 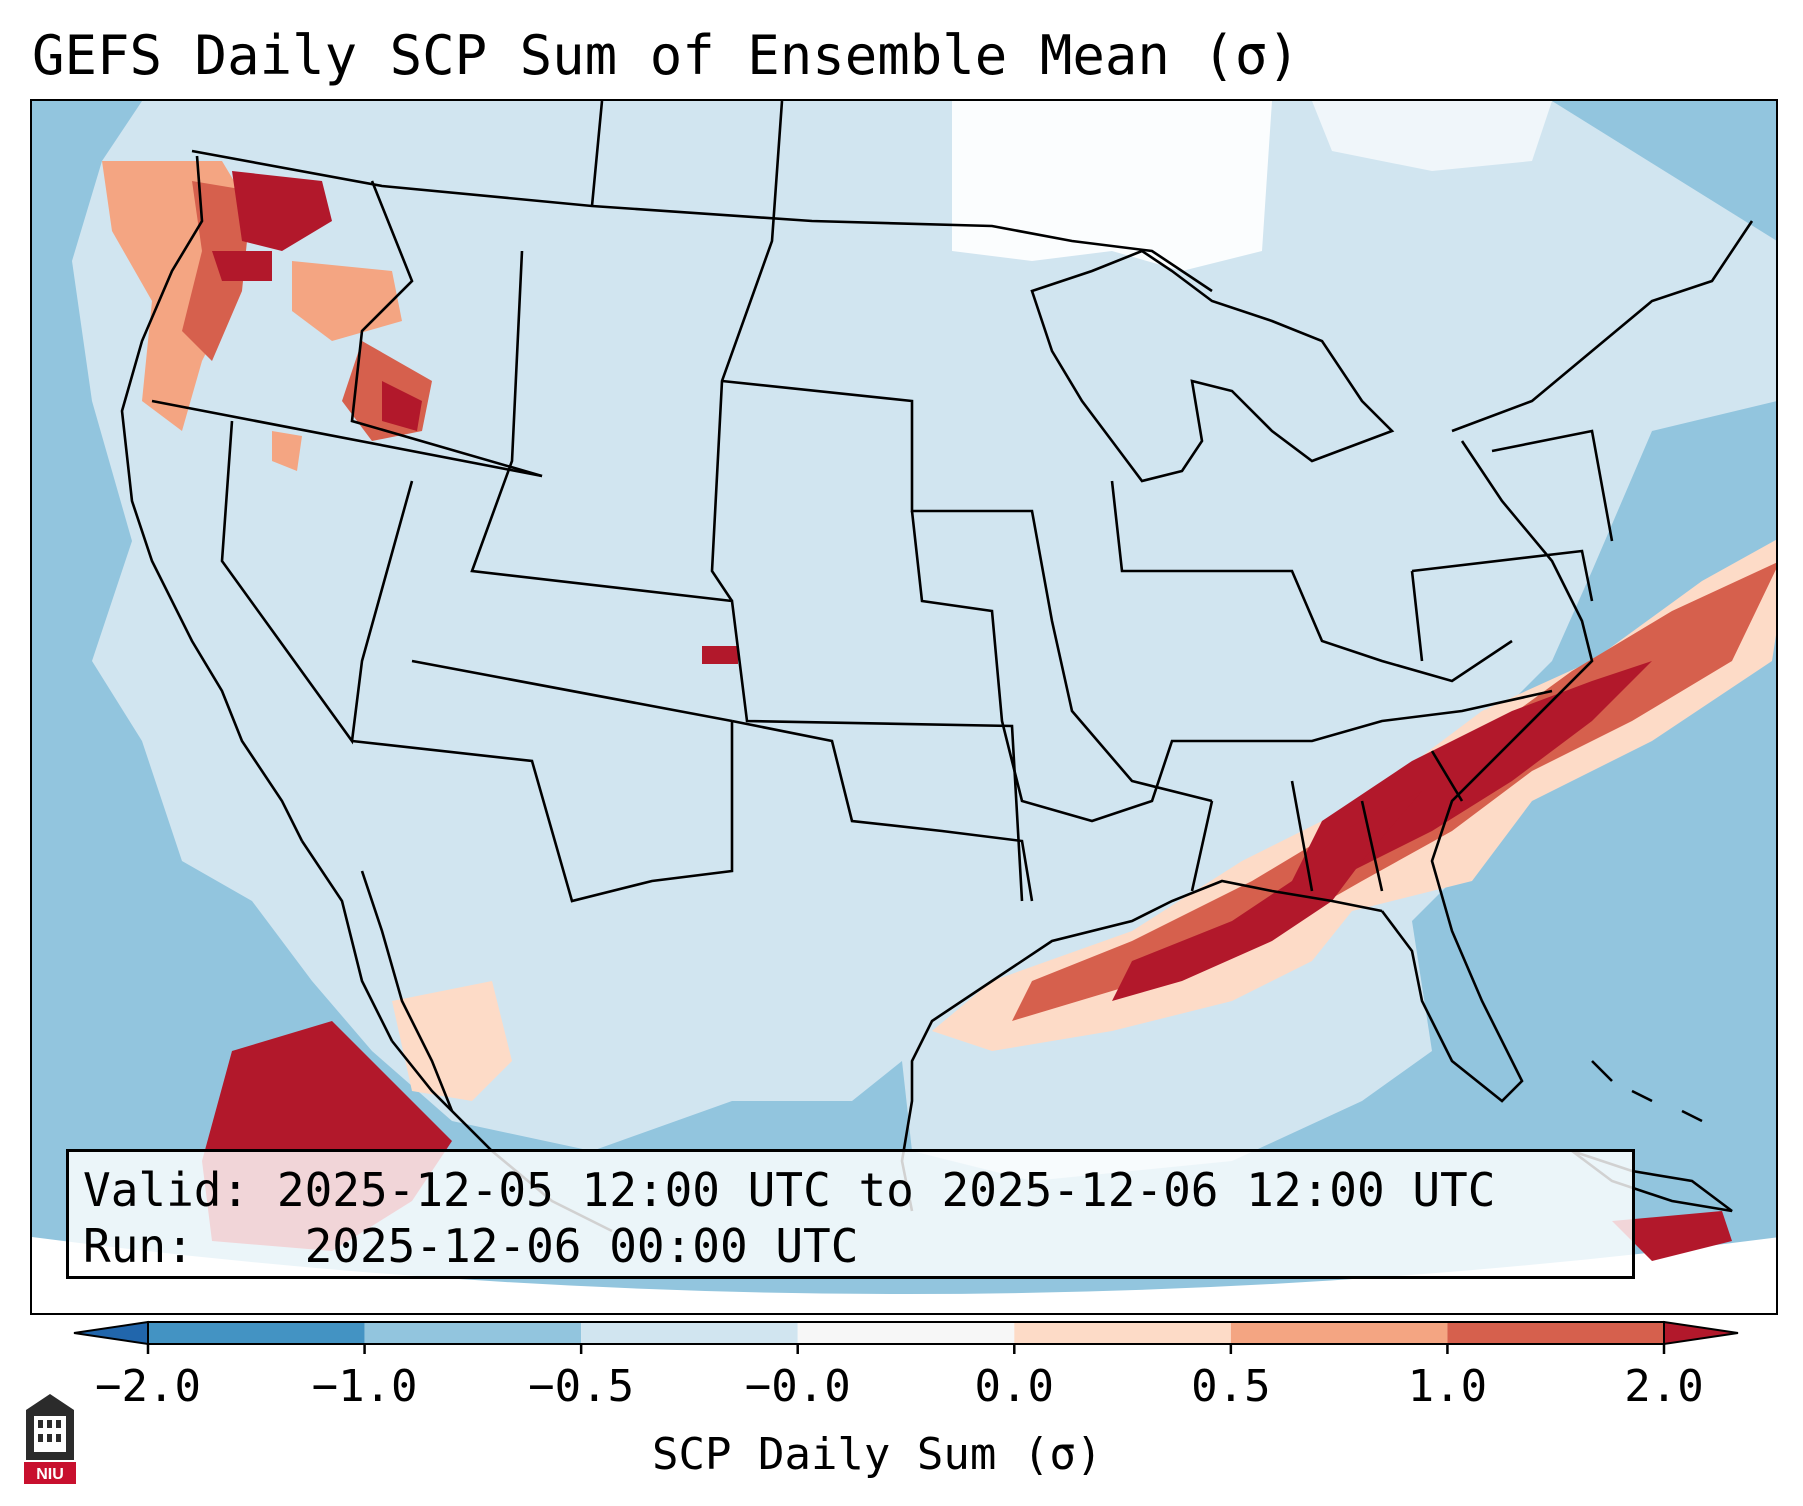 I want to click on colorbar-tick-label: 1.0, so click(x=1447, y=1386).